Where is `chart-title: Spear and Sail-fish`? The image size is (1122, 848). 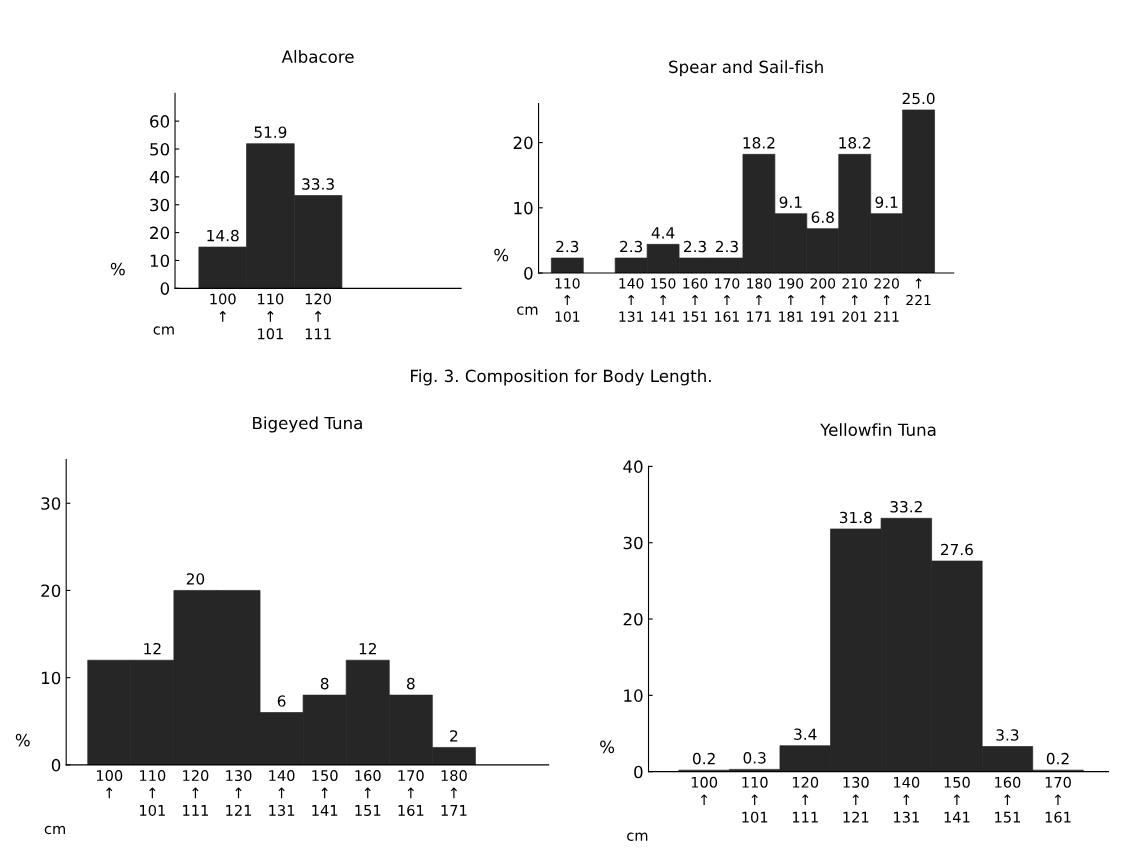
chart-title: Spear and Sail-fish is located at coordinates (746, 68).